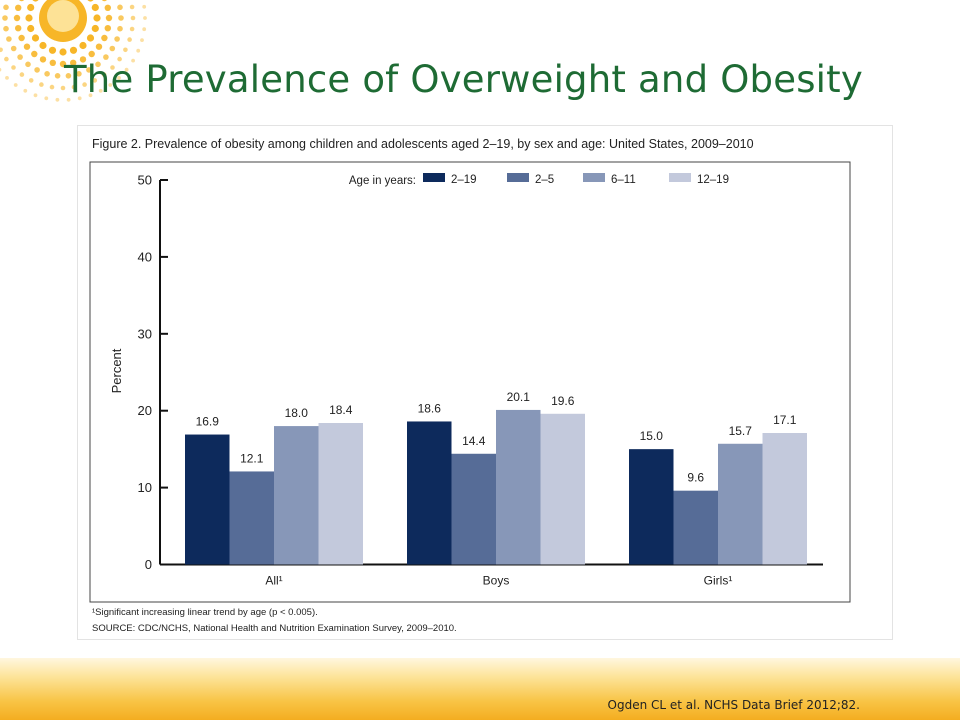 The image size is (960, 720). I want to click on data-label: 16.9, so click(208, 422).